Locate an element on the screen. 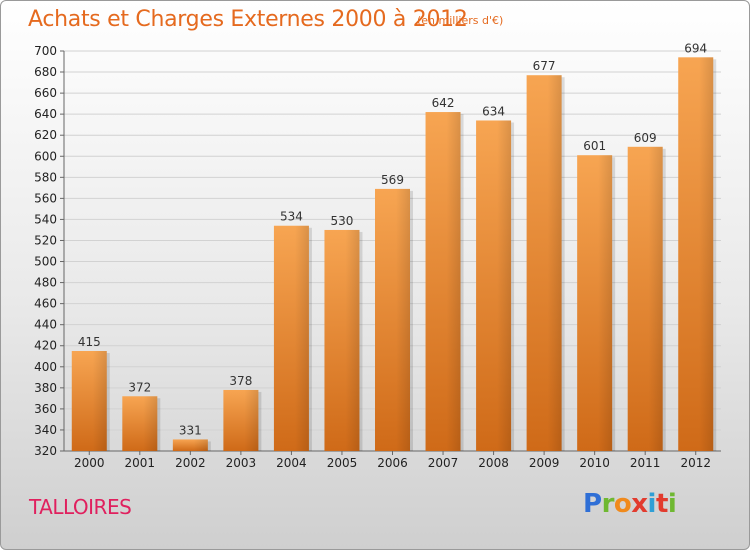  data-label: 642 is located at coordinates (443, 103).